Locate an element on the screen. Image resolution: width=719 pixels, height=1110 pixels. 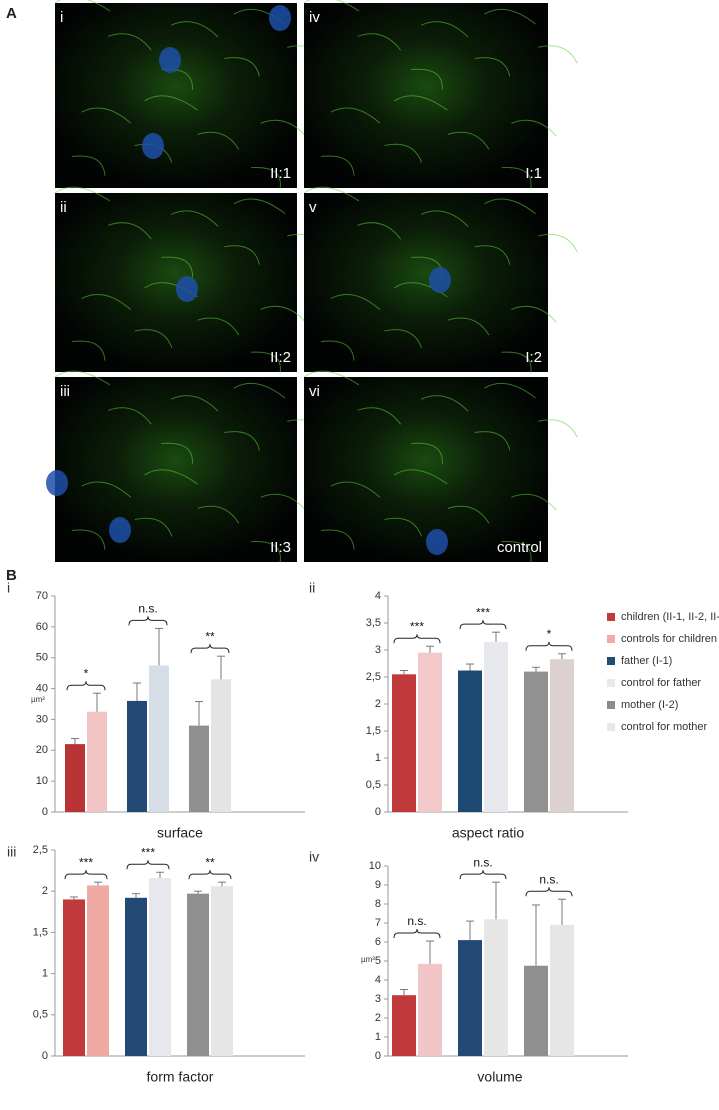
y-tick-label: 0 is located at coordinates (45, 812).